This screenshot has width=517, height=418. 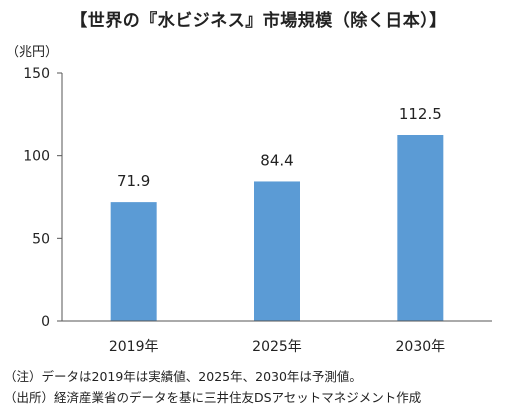 What do you see at coordinates (183, 376) in the screenshot?
I see `footnote-note: （注）データは2019年は実績値、2025年、2030年は予測値。` at bounding box center [183, 376].